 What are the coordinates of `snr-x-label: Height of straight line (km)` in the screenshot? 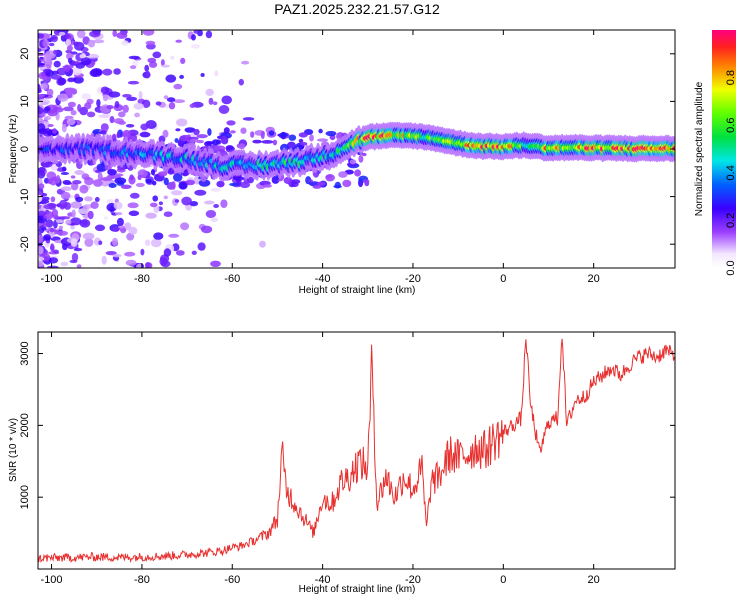 It's located at (357, 589).